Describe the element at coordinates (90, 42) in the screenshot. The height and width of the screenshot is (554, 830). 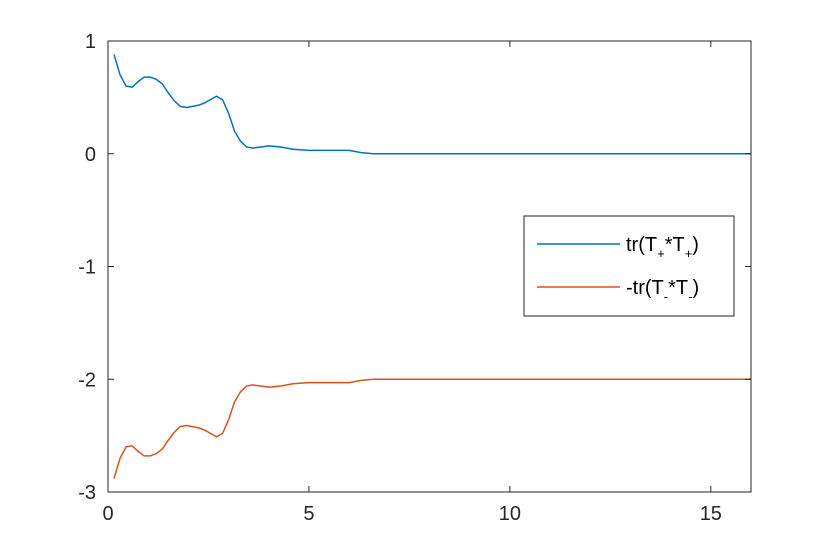
I see `y-tick-label: 1` at that location.